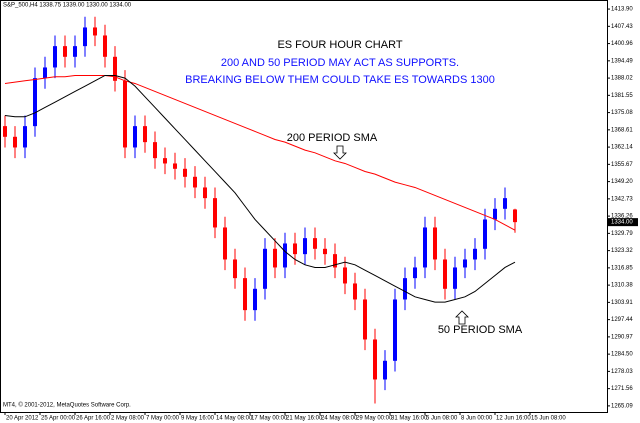 The width and height of the screenshot is (640, 423). What do you see at coordinates (339, 419) in the screenshot?
I see `x-tick-label: 24 May 08:00` at bounding box center [339, 419].